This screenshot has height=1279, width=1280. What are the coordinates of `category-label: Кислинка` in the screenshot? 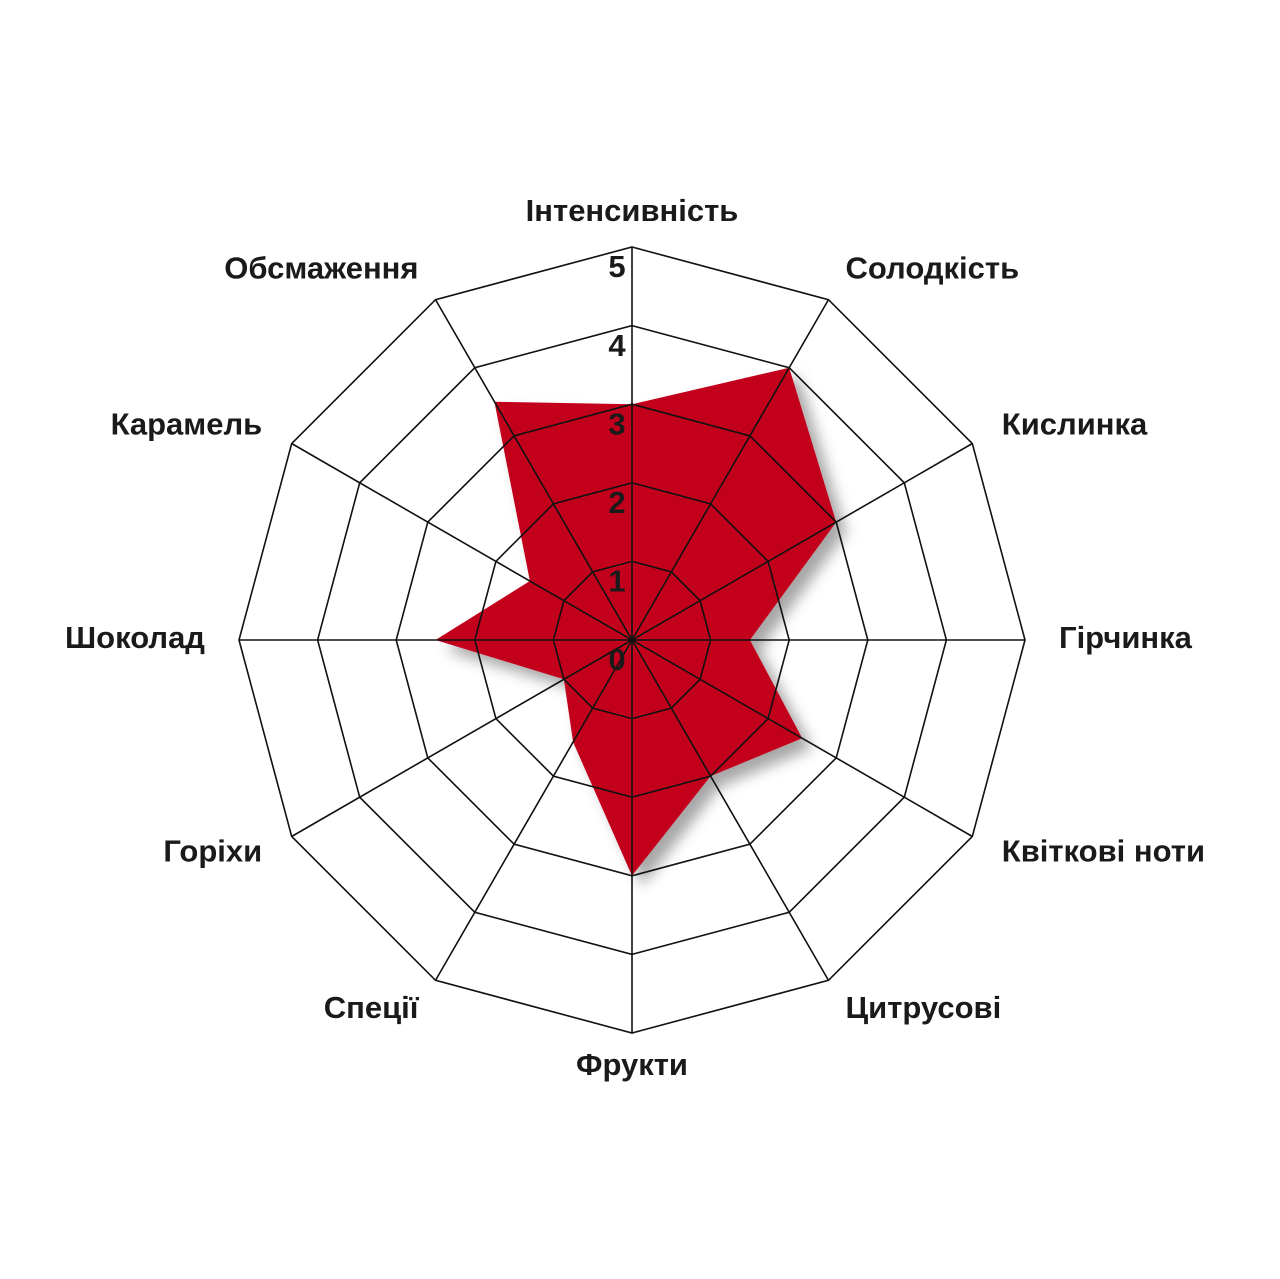 It's located at (1075, 424).